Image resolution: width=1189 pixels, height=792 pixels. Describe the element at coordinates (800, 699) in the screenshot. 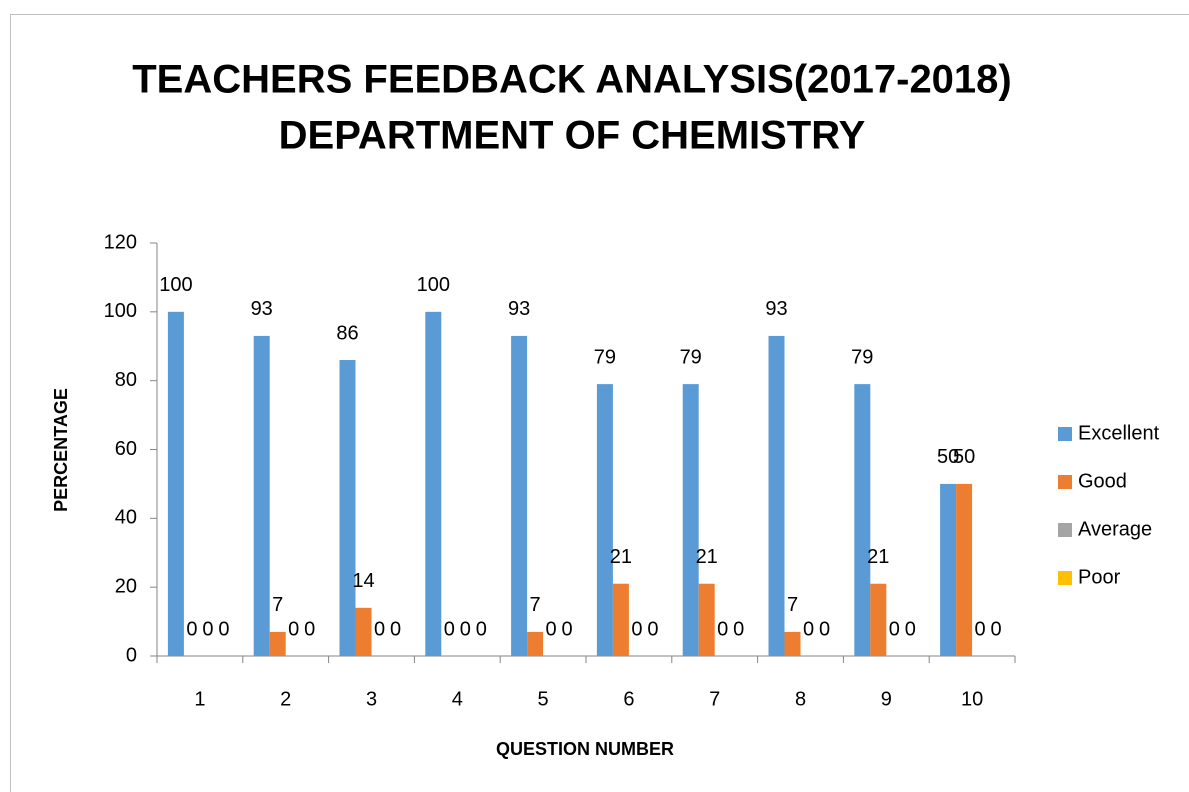

I see `x-tick-label: 8` at that location.